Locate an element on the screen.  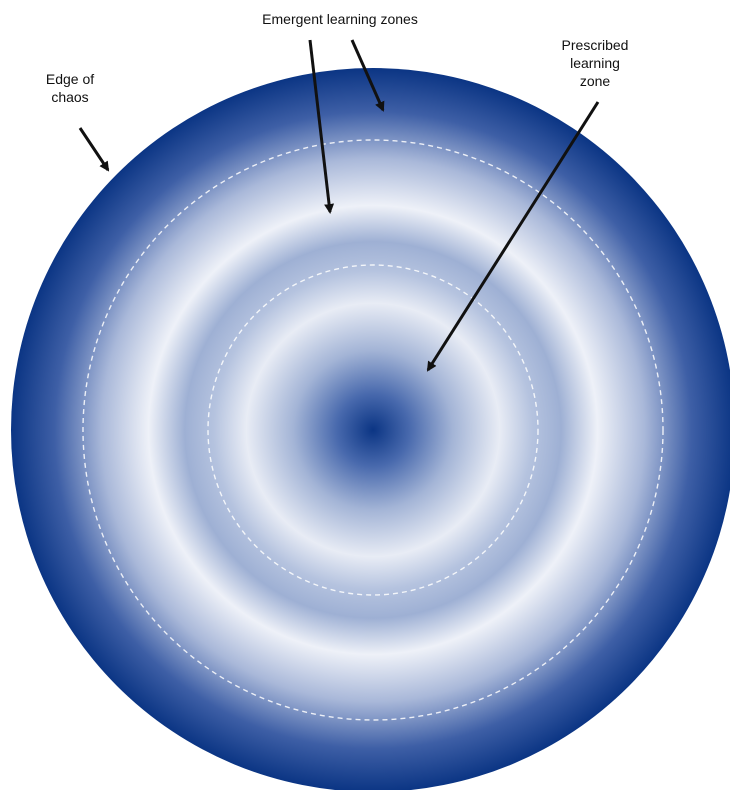
prescribed-line-2: learning is located at coordinates (595, 63).